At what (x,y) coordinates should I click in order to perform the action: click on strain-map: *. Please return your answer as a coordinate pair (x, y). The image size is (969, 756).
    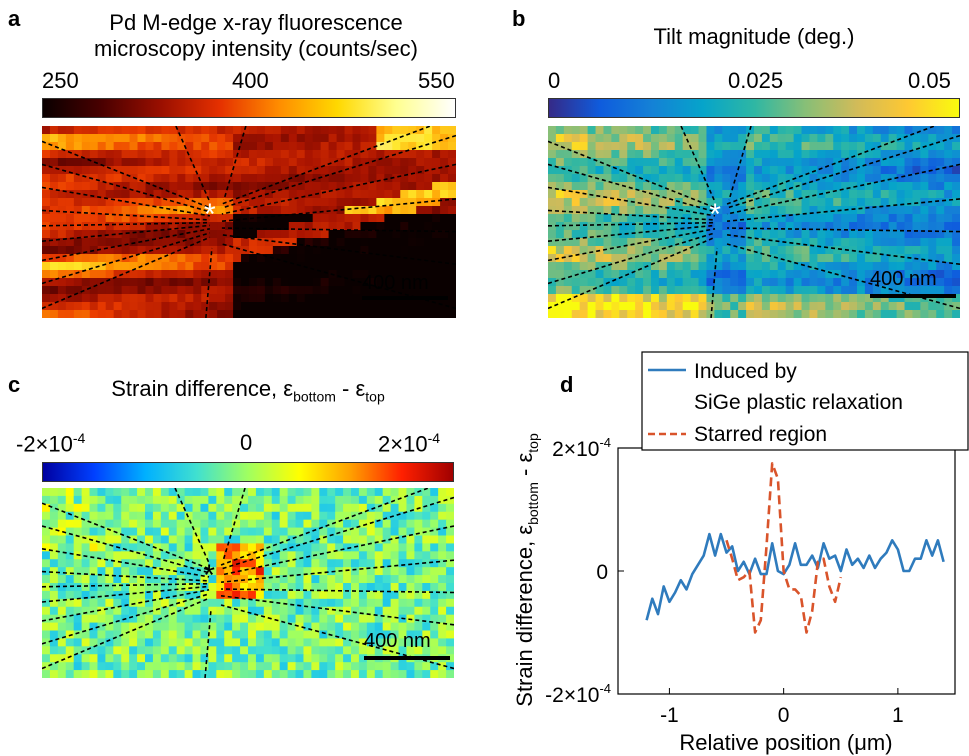
    Looking at the image, I should click on (248, 583).